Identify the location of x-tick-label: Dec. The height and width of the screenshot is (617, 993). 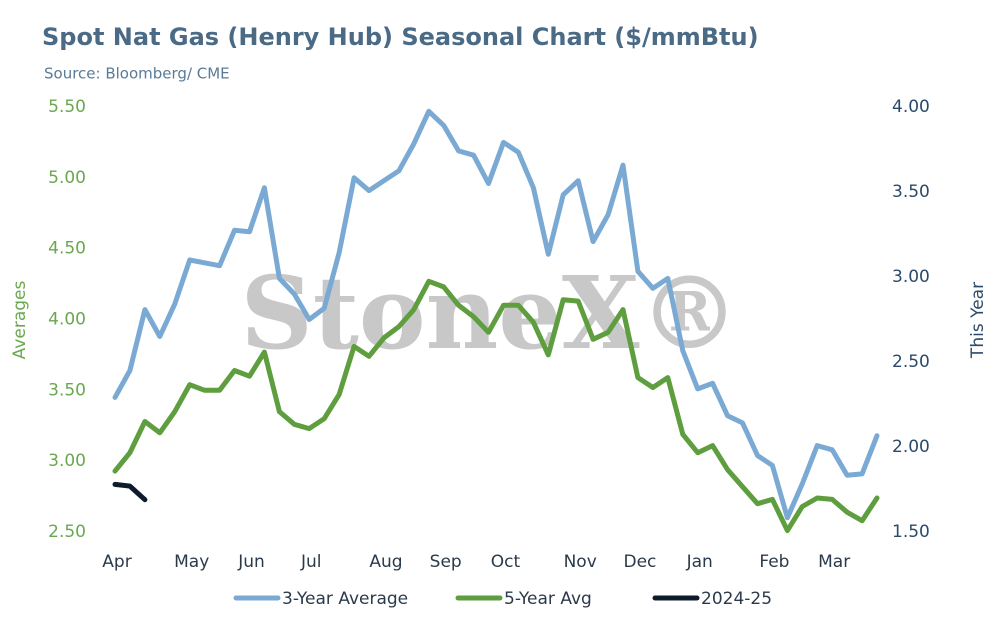
(639, 562).